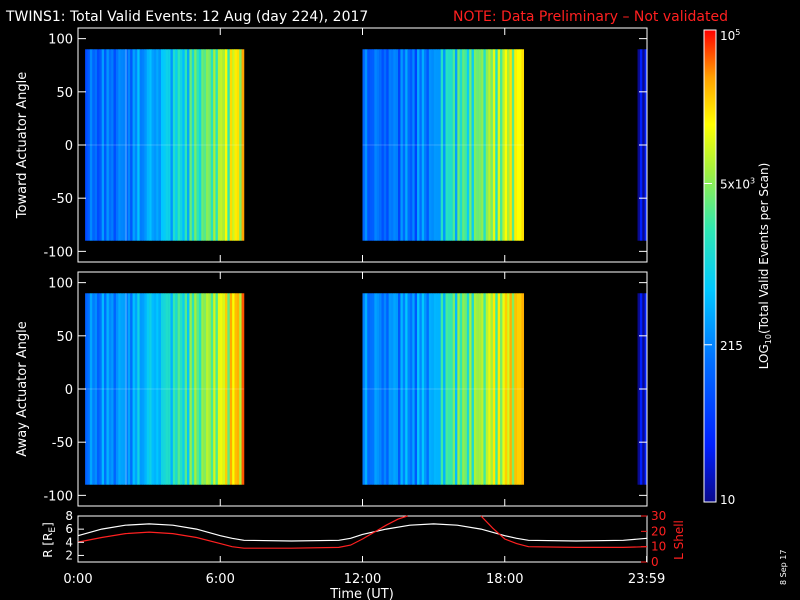 The image size is (800, 600). Describe the element at coordinates (62, 443) in the screenshot. I see `y-tick-label: -50` at that location.